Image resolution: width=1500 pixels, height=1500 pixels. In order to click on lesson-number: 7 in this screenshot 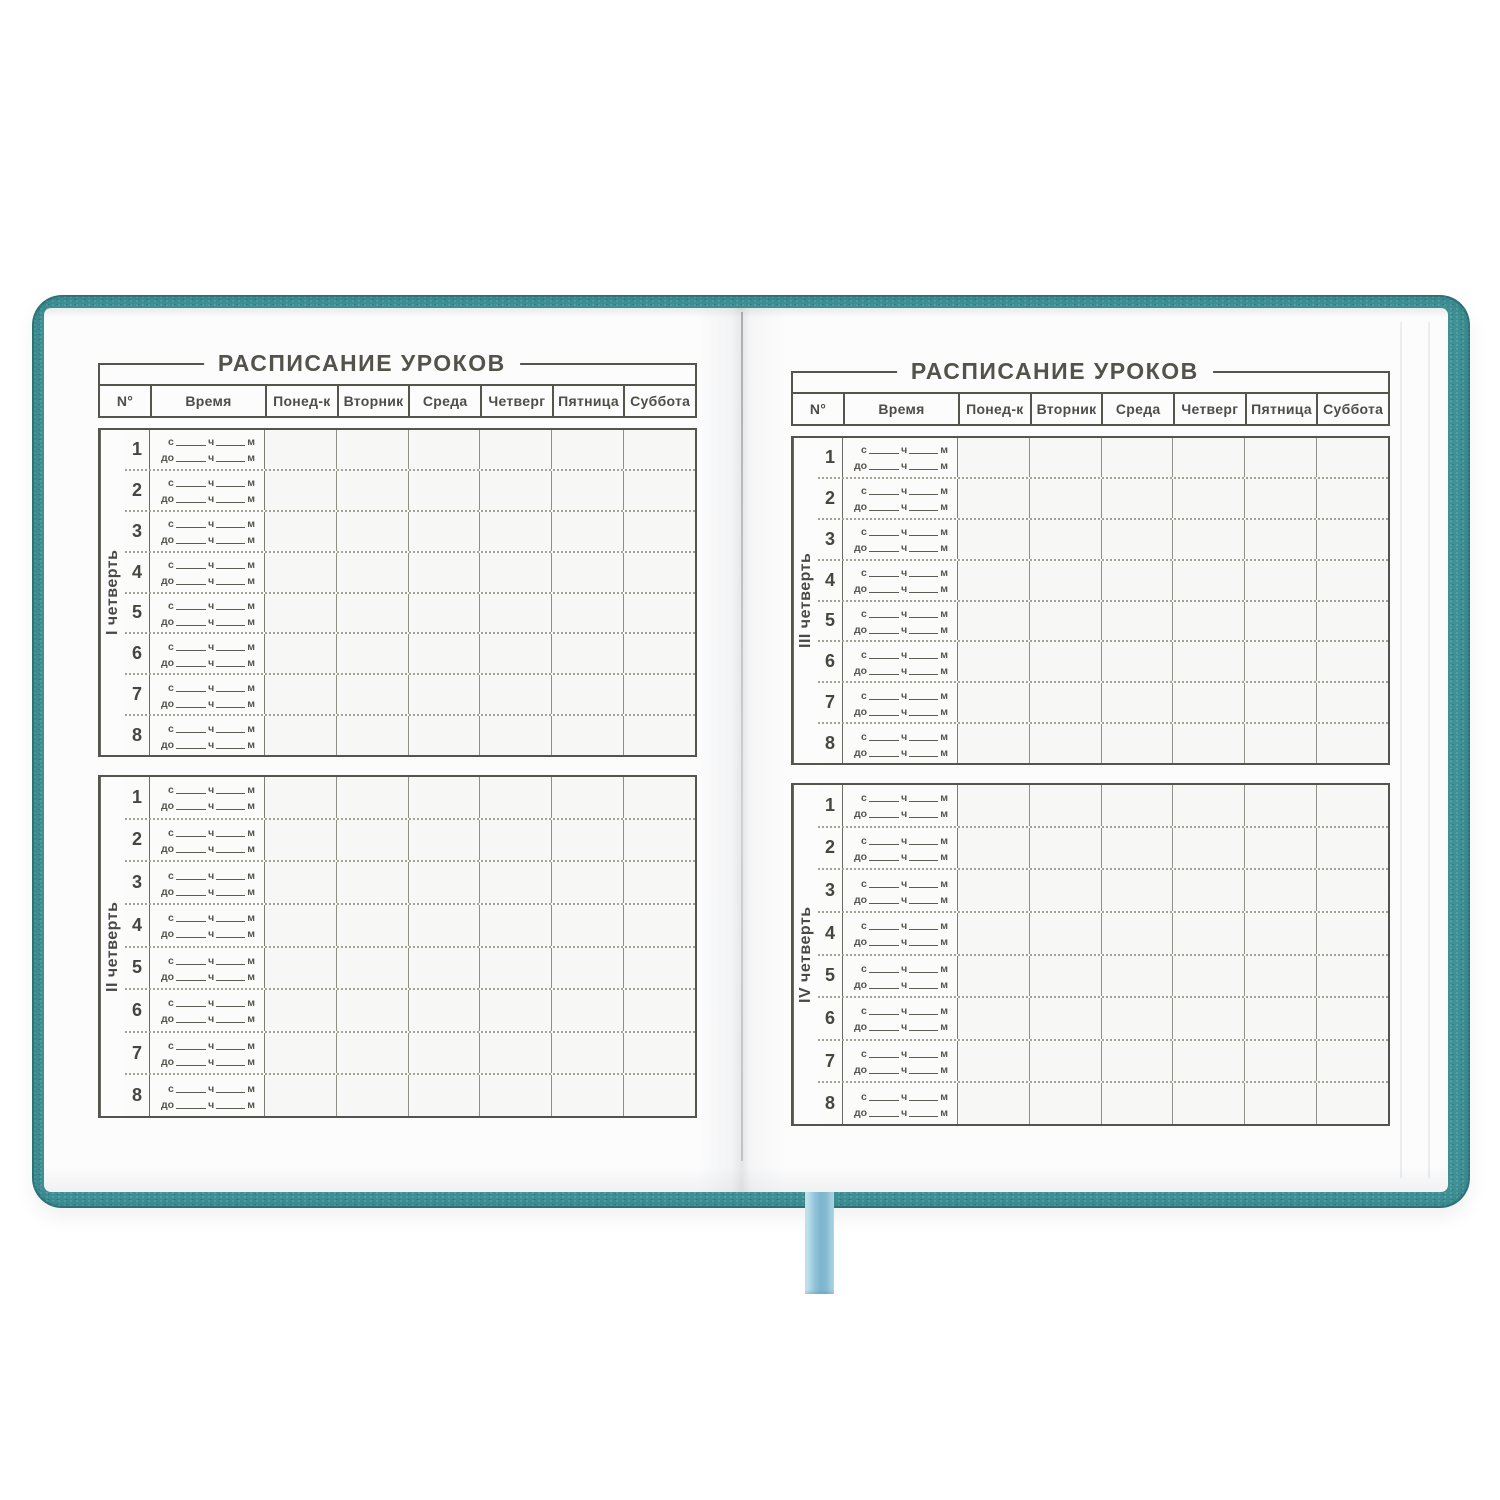, I will do `click(137, 695)`.